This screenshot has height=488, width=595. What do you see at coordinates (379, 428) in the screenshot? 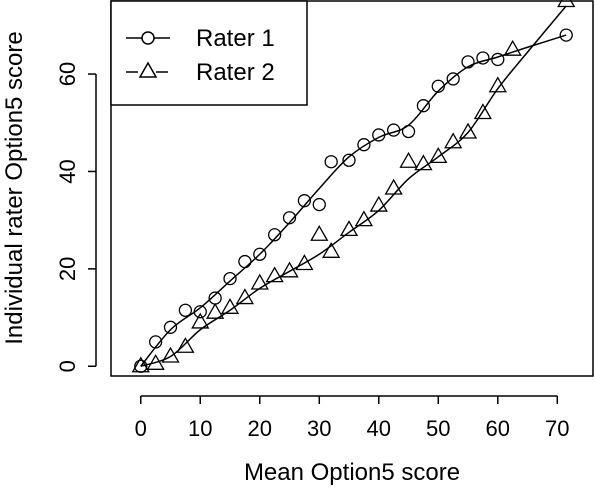
I see `x-tick-label: 40` at bounding box center [379, 428].